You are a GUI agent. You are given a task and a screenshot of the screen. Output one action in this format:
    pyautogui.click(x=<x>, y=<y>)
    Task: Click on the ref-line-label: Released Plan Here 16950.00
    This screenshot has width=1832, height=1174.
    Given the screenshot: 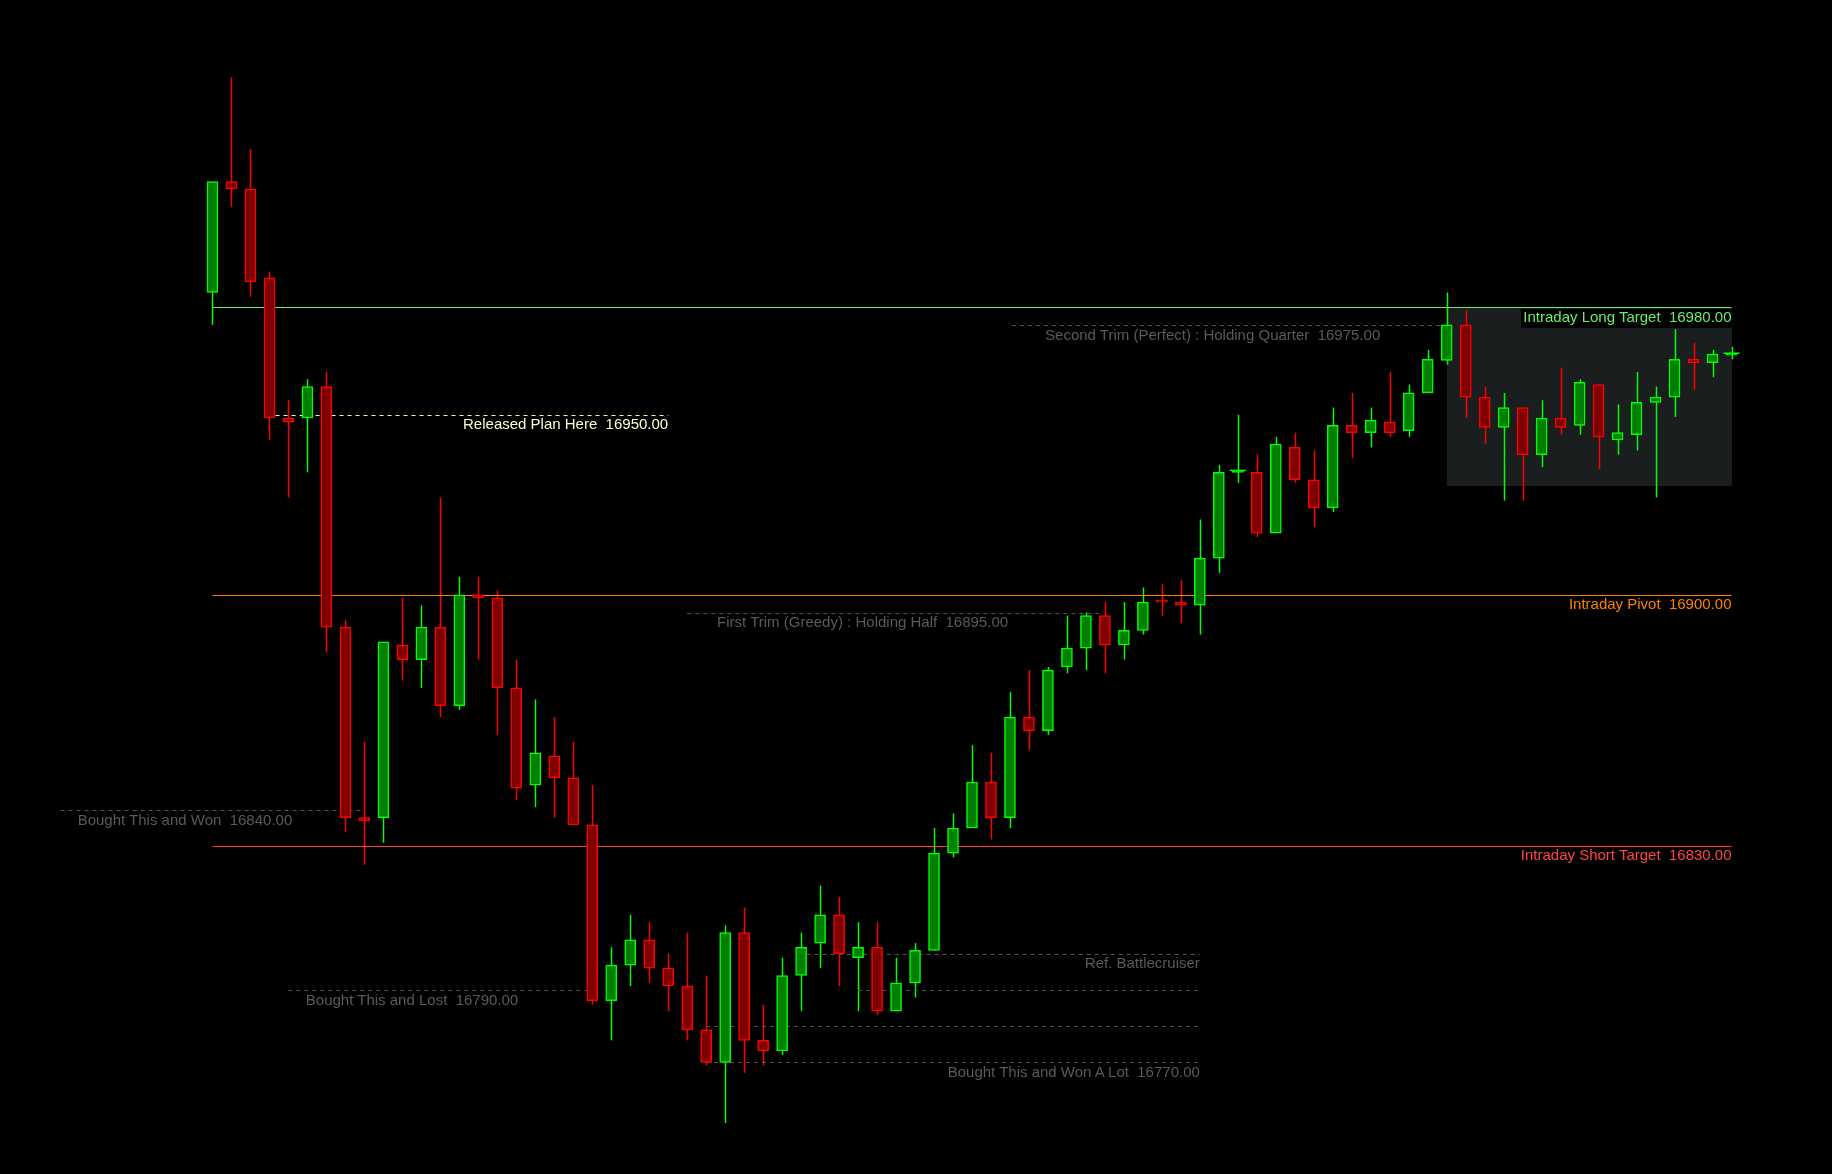 What is the action you would take?
    pyautogui.click(x=566, y=424)
    